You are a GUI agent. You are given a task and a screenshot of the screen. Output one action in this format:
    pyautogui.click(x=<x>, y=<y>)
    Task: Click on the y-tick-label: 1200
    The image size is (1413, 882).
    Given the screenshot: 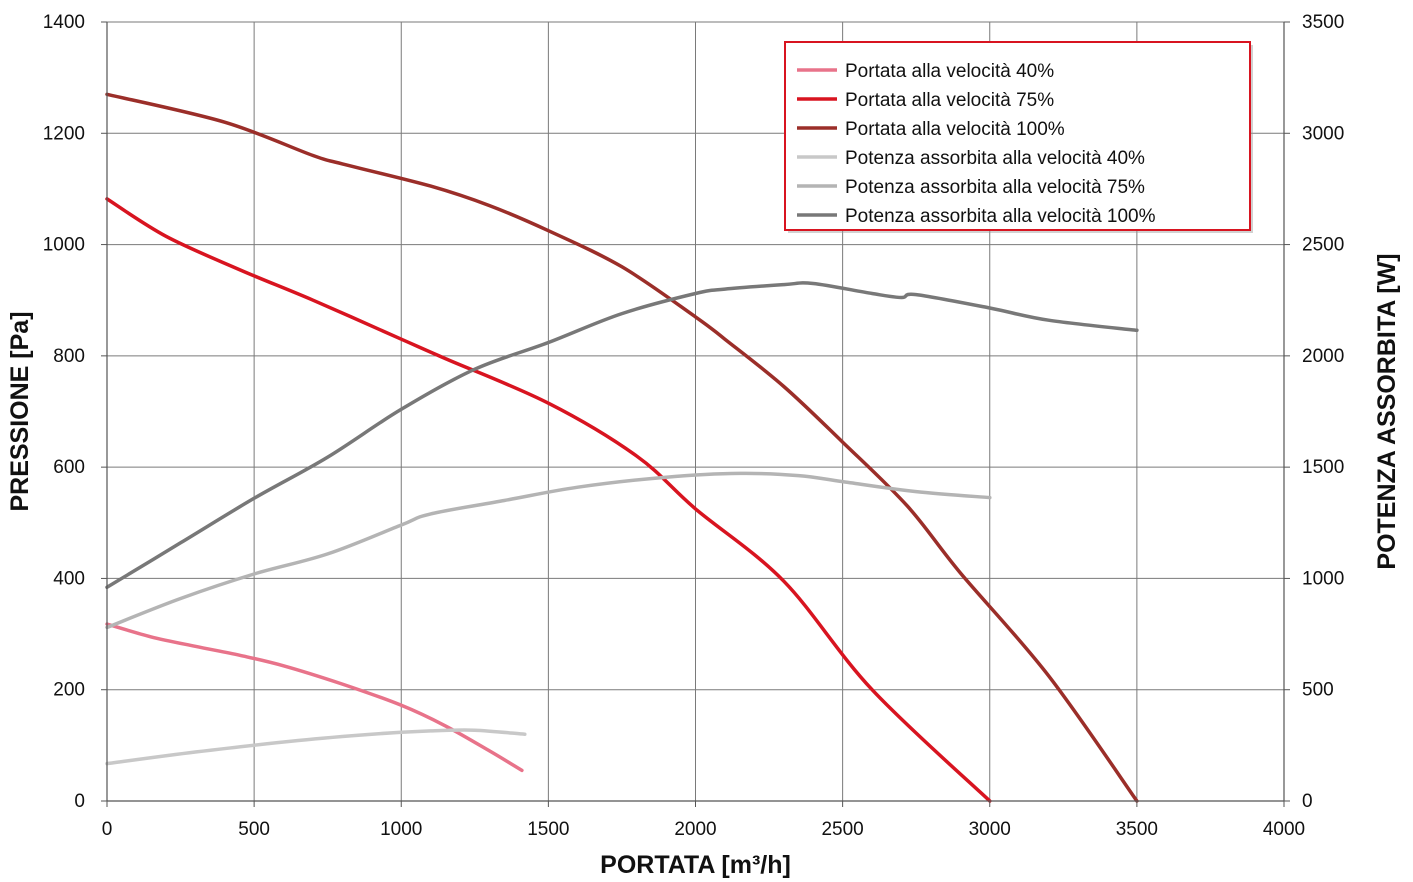 What is the action you would take?
    pyautogui.click(x=64, y=133)
    